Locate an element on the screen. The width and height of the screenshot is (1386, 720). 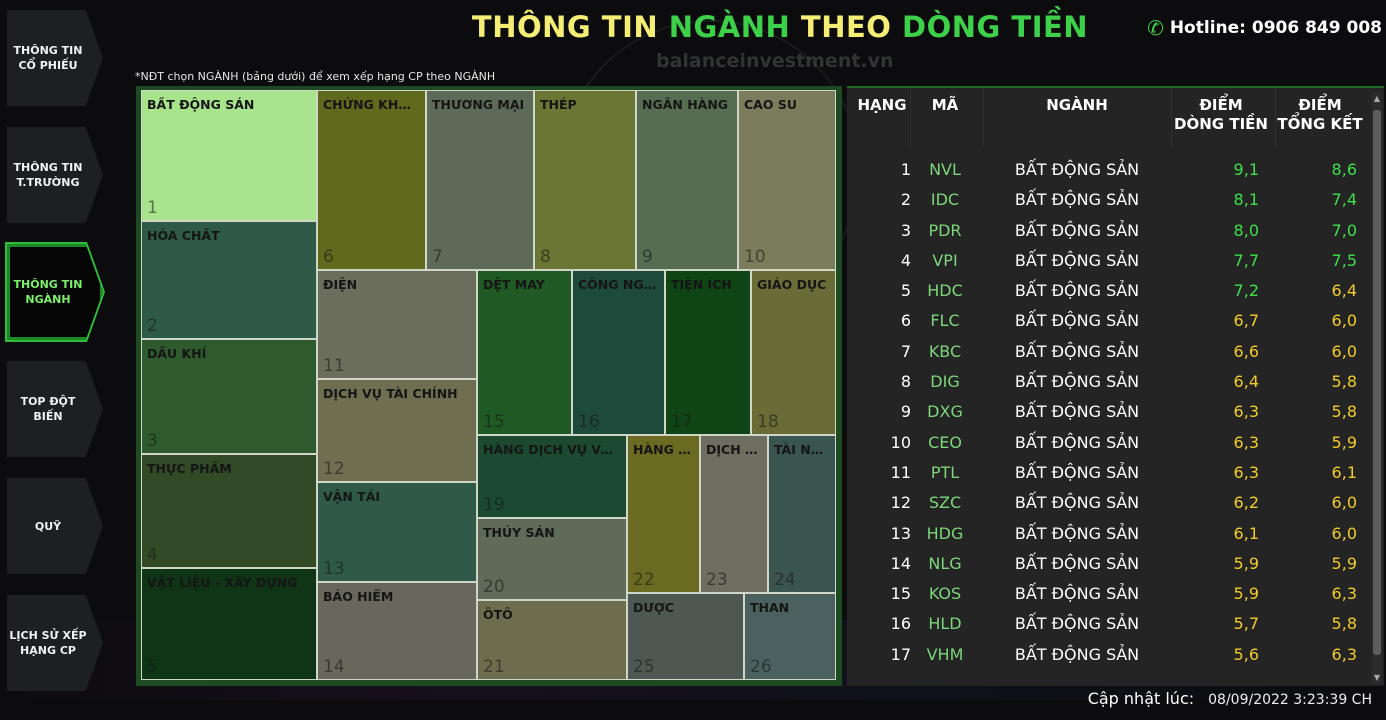
treemap-tile: BẢO HIỂM 14 is located at coordinates (397, 631).